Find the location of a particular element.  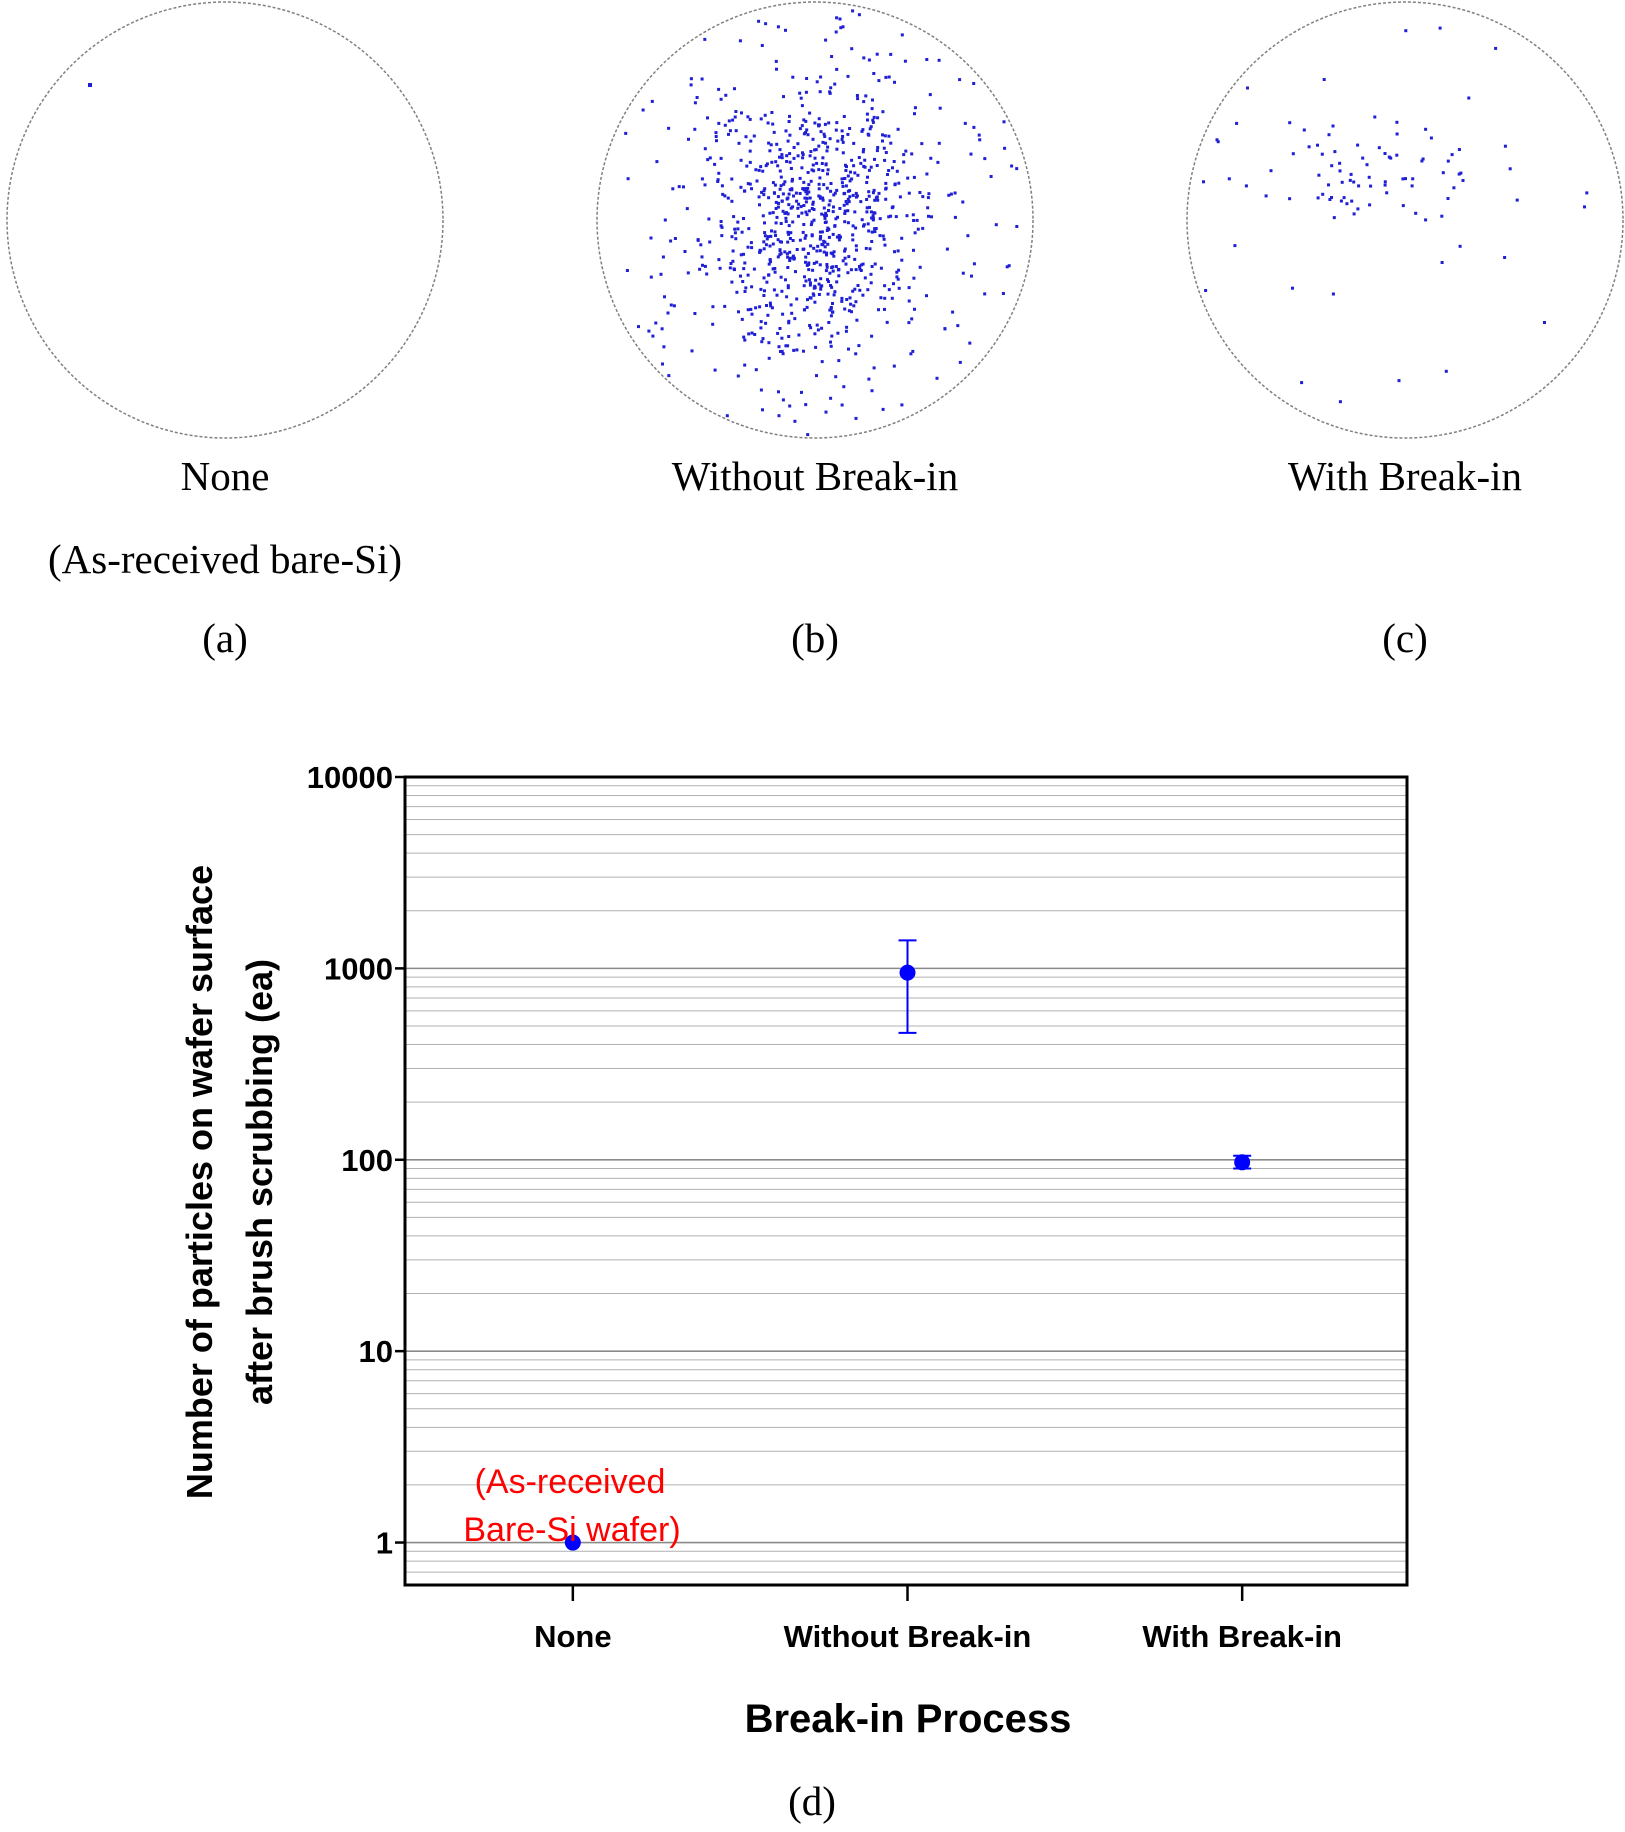

particle-dots is located at coordinates (90, 85).